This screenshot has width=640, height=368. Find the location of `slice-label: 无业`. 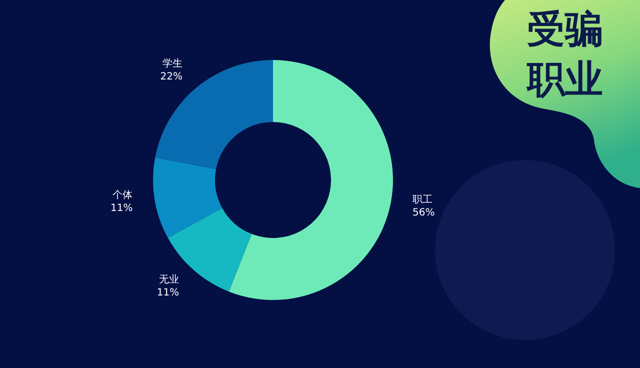

slice-label: 无业 is located at coordinates (169, 280).